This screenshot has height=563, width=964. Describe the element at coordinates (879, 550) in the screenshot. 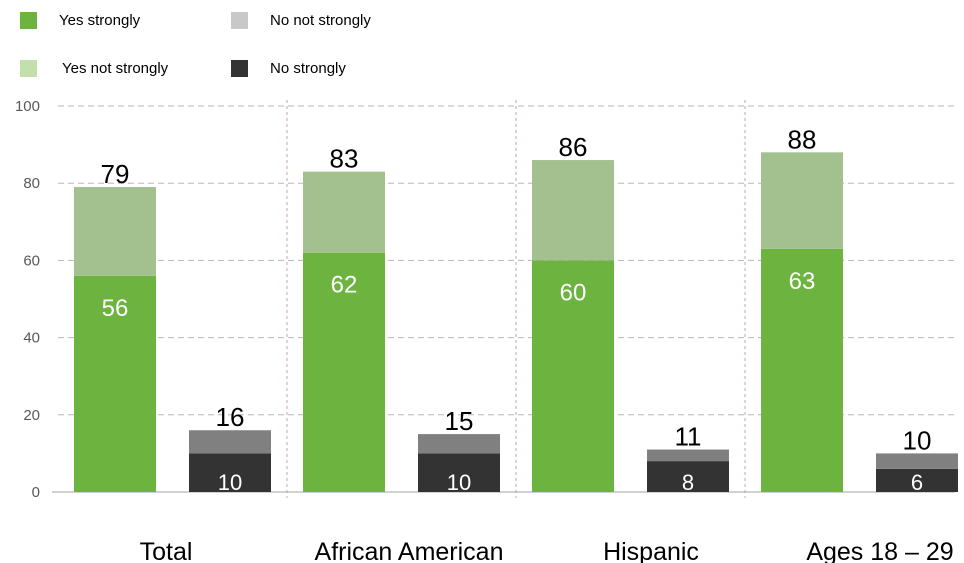

I see `category-label-3: Ages 18 – 29` at that location.